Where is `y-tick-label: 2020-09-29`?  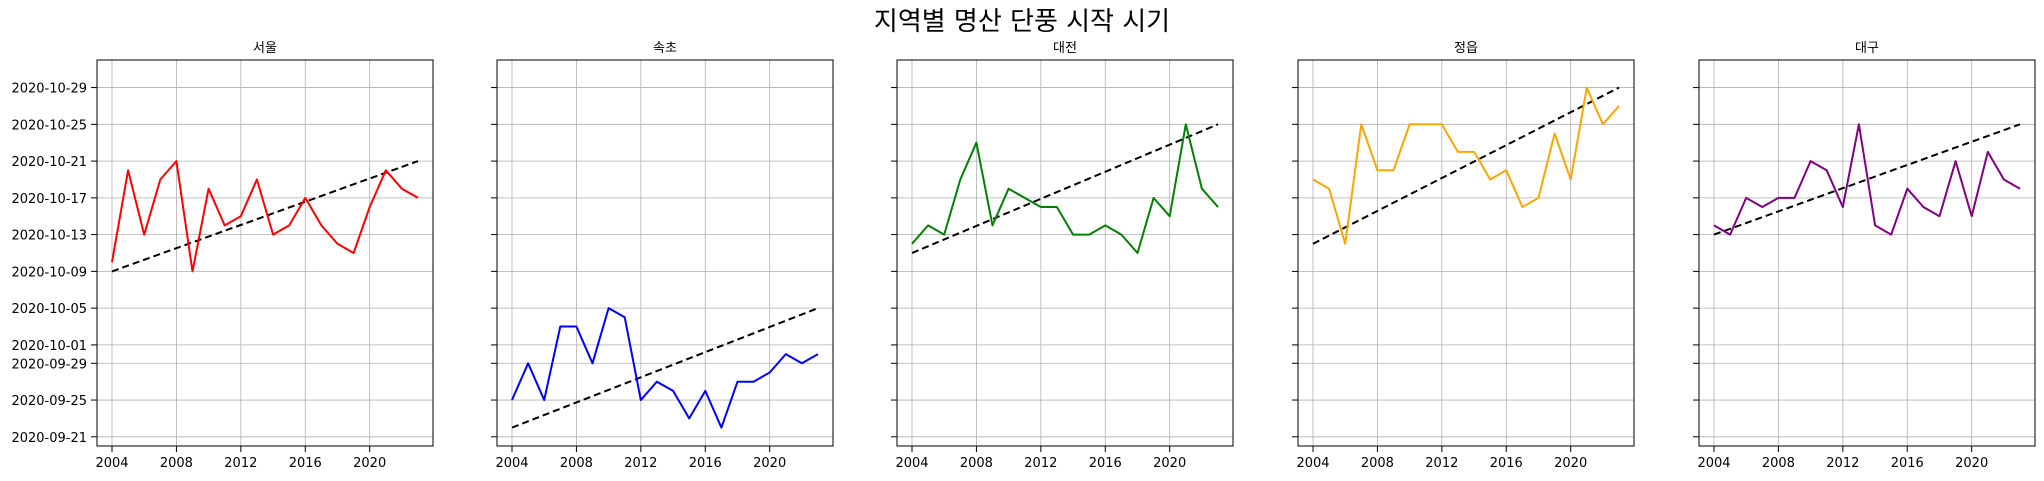
y-tick-label: 2020-09-29 is located at coordinates (49, 364).